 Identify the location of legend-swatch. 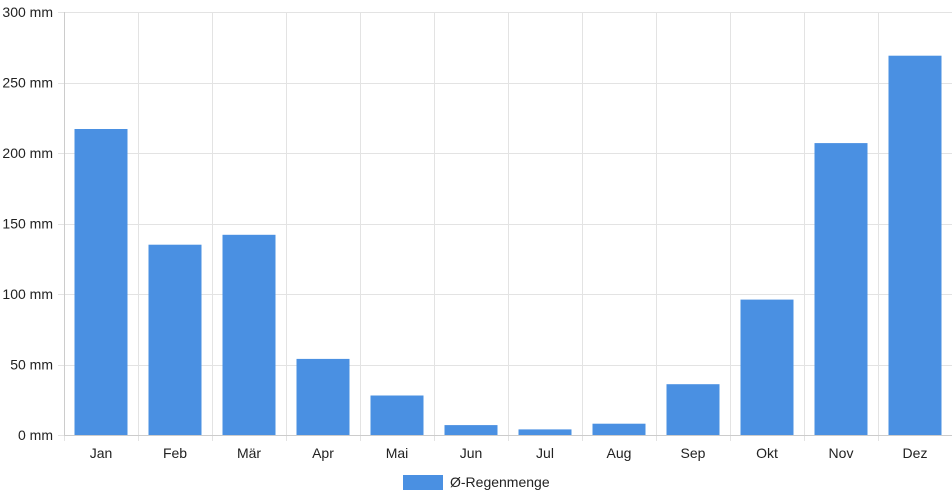
(423, 482).